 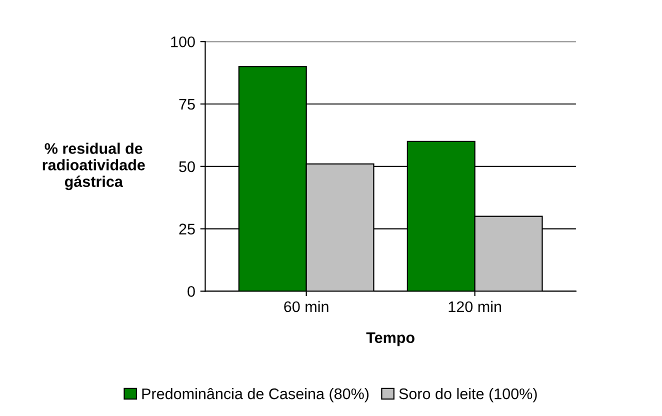 I want to click on legend-label: Predominância de Caseina (80%), so click(x=255, y=395).